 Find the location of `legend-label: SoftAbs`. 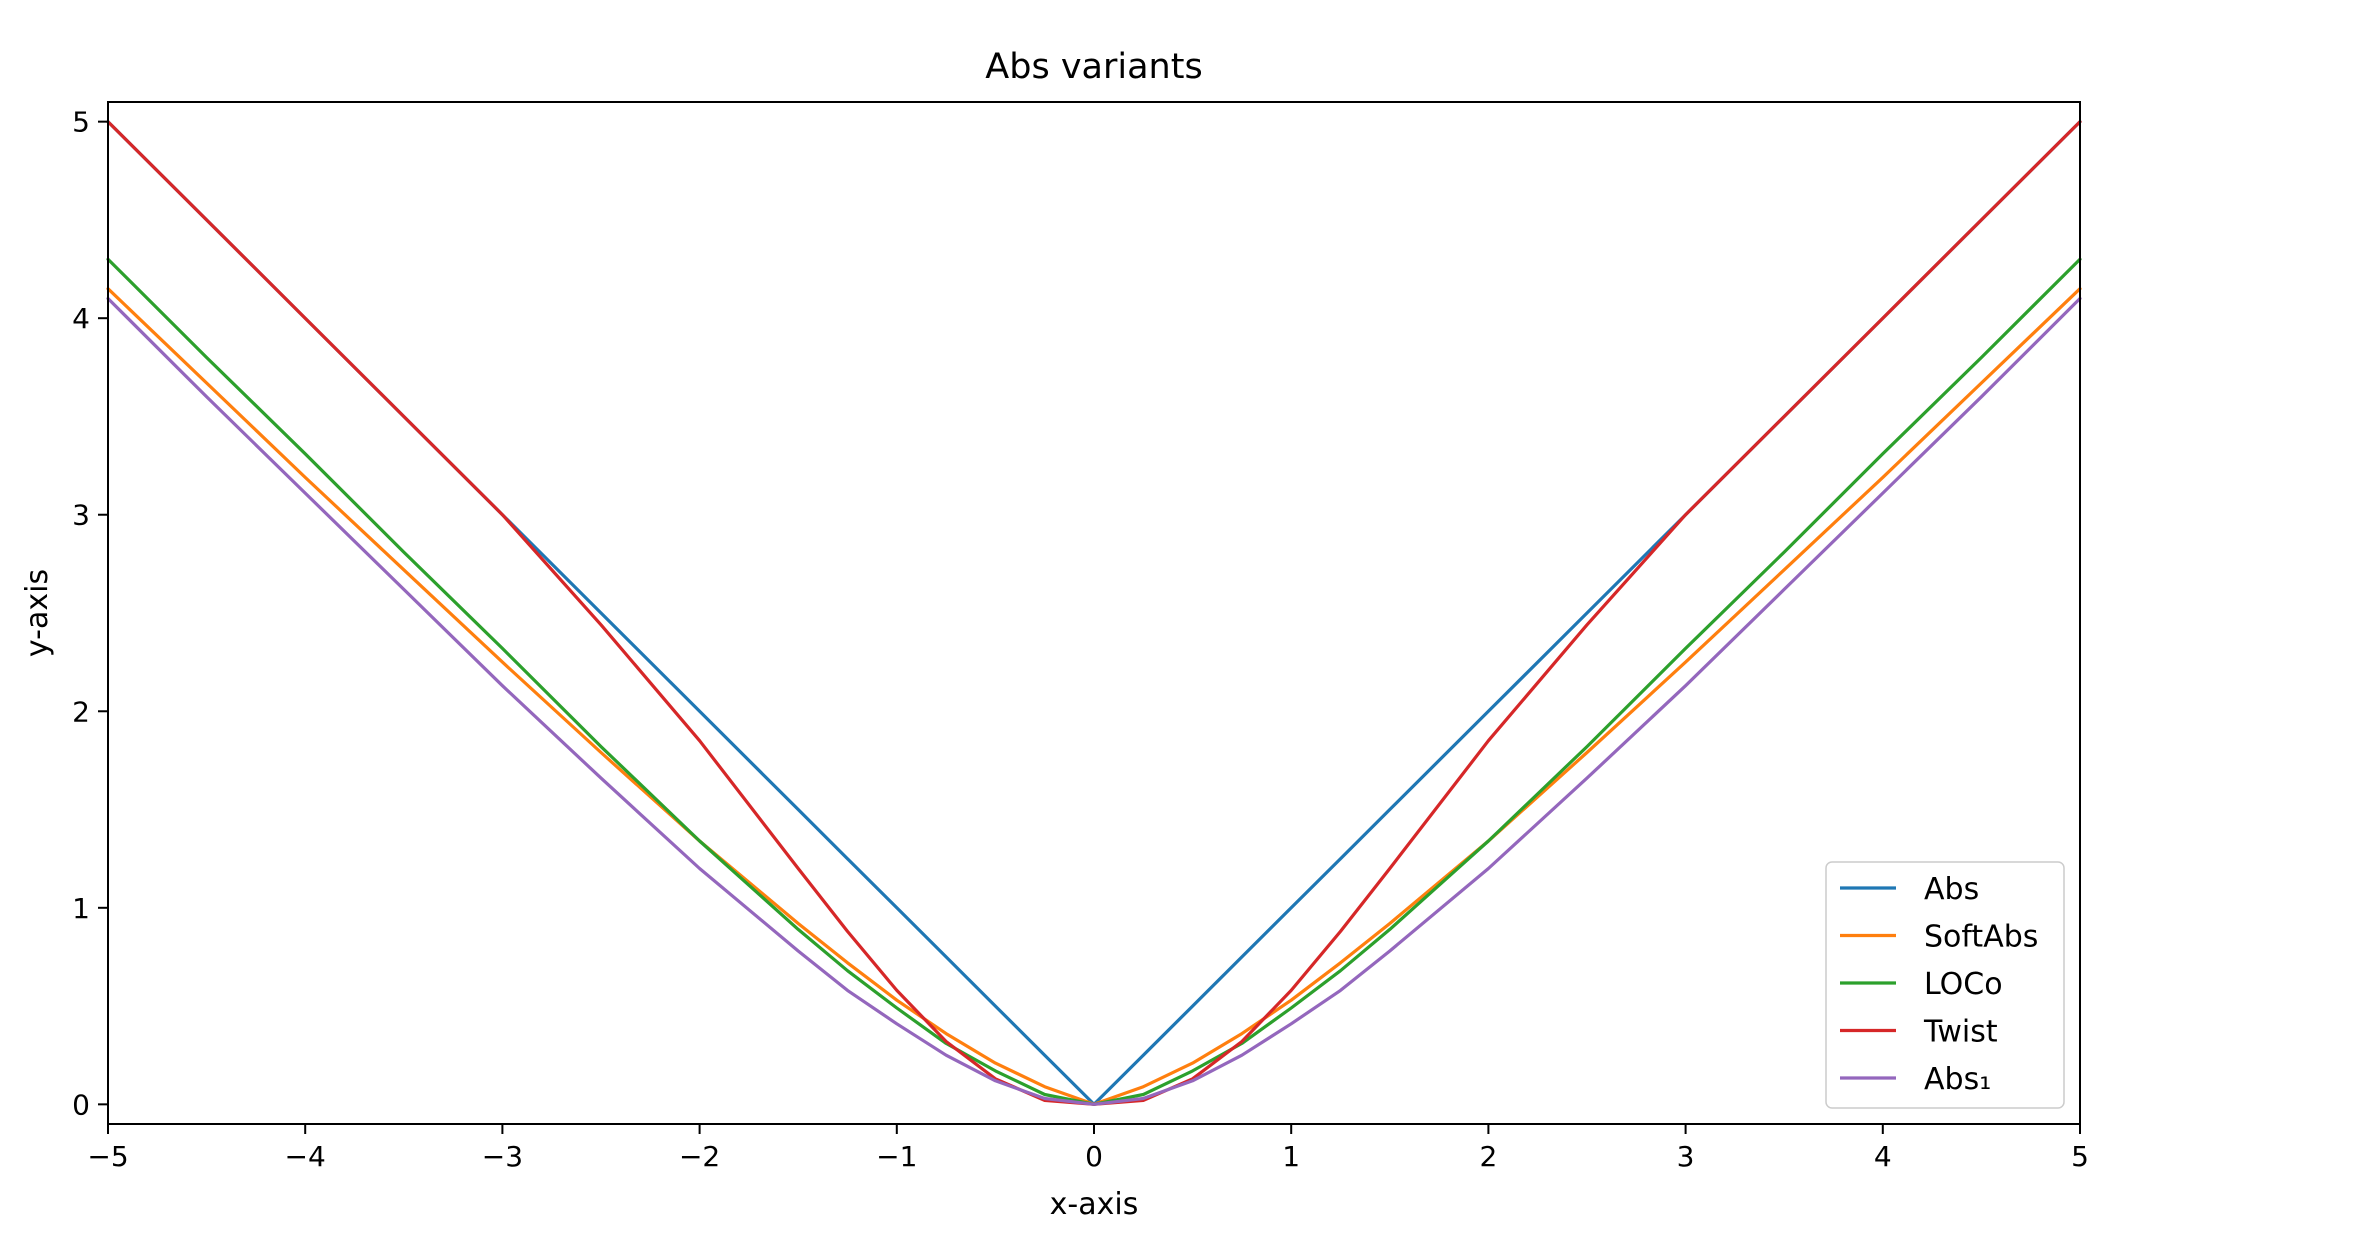

legend-label: SoftAbs is located at coordinates (1981, 937).